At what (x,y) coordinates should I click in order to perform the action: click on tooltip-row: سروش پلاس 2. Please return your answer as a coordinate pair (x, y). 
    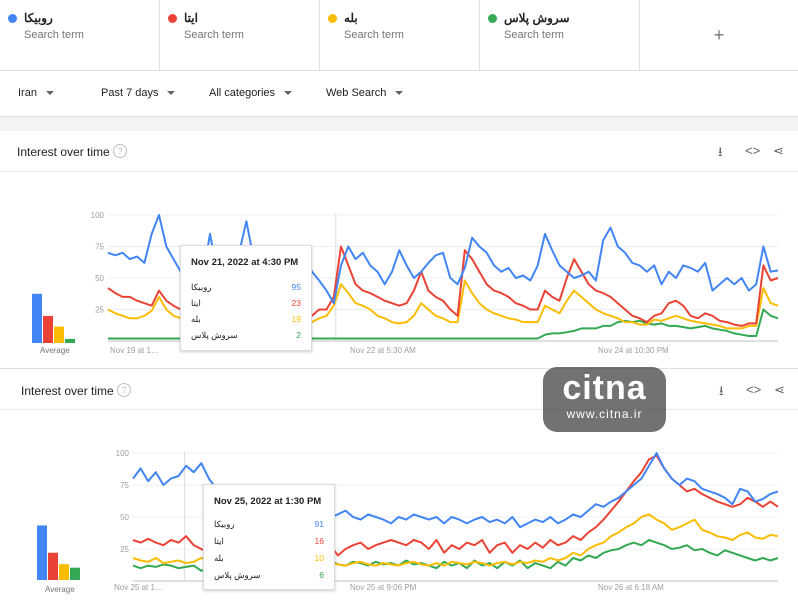
    Looking at the image, I should click on (246, 335).